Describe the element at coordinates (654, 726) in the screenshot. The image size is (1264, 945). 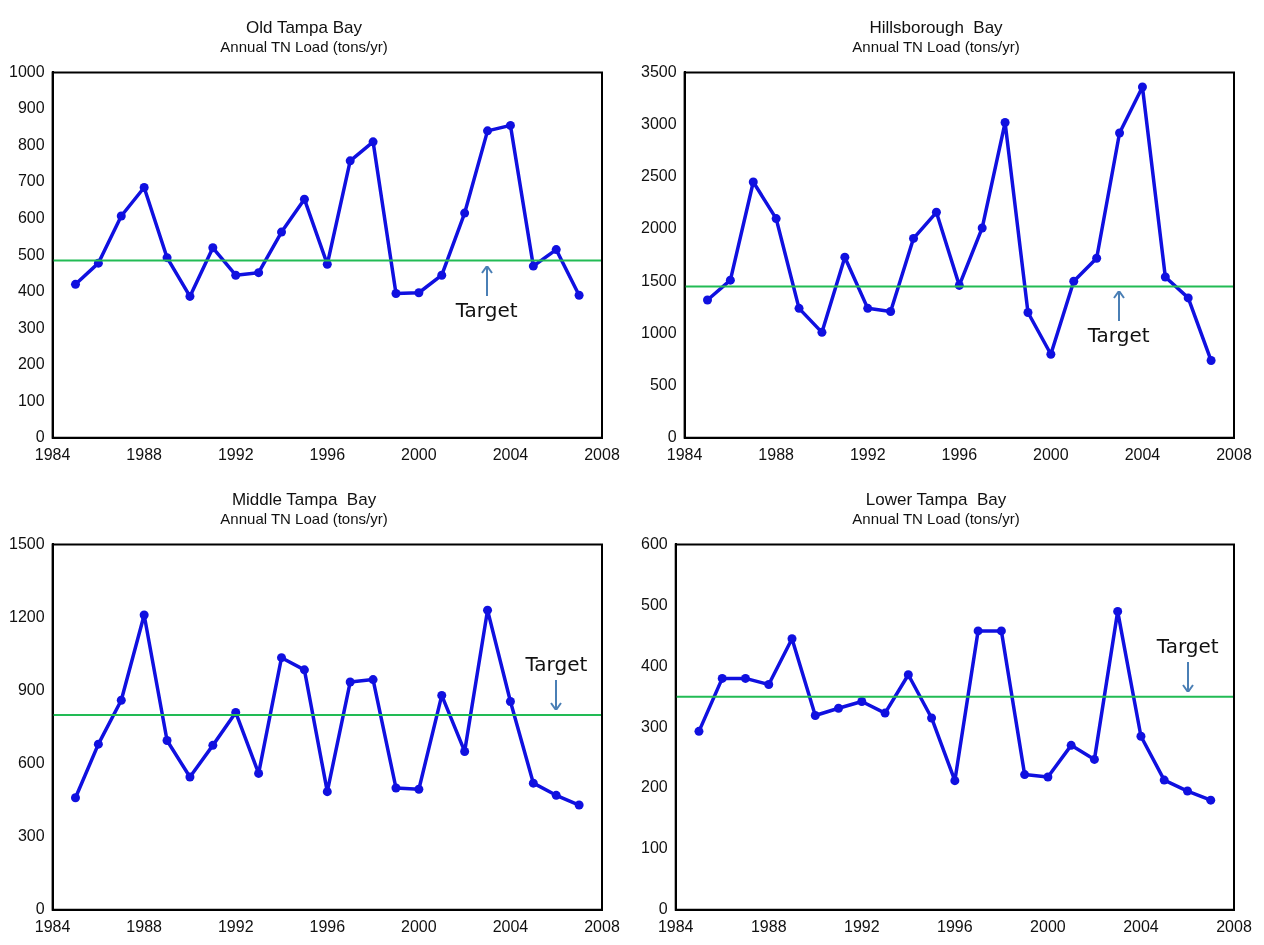
I see `y-tick-label: 300` at that location.